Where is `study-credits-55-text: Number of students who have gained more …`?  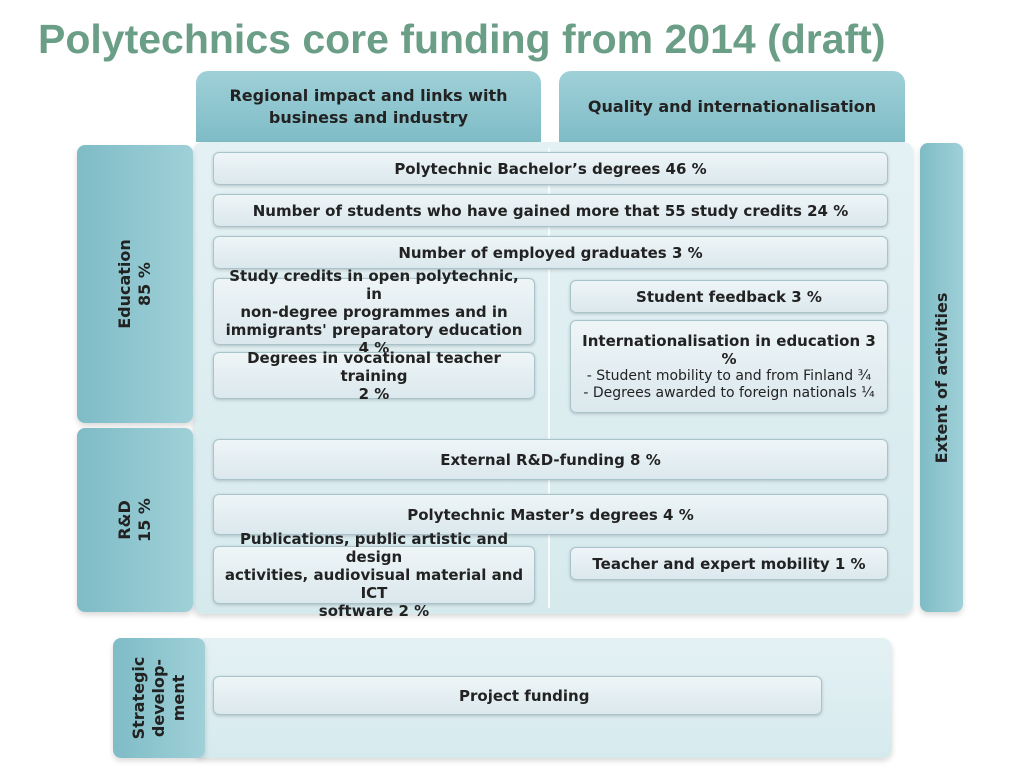
study-credits-55-text: Number of students who have gained more … is located at coordinates (550, 210).